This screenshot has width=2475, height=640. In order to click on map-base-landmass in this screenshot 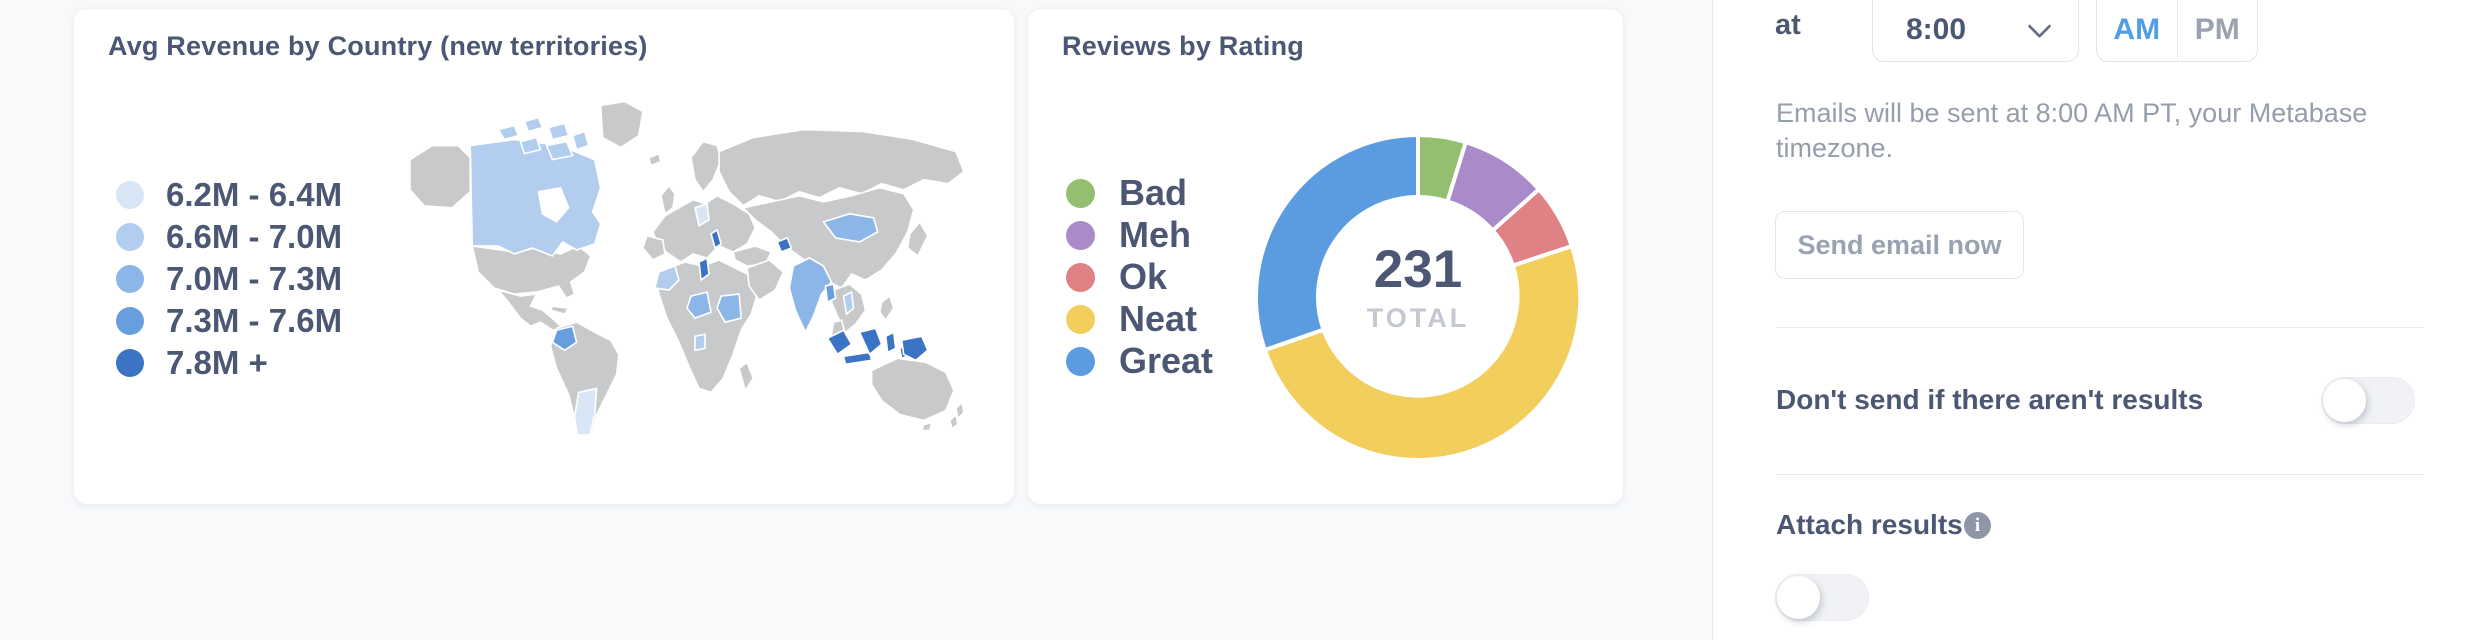, I will do `click(687, 267)`.